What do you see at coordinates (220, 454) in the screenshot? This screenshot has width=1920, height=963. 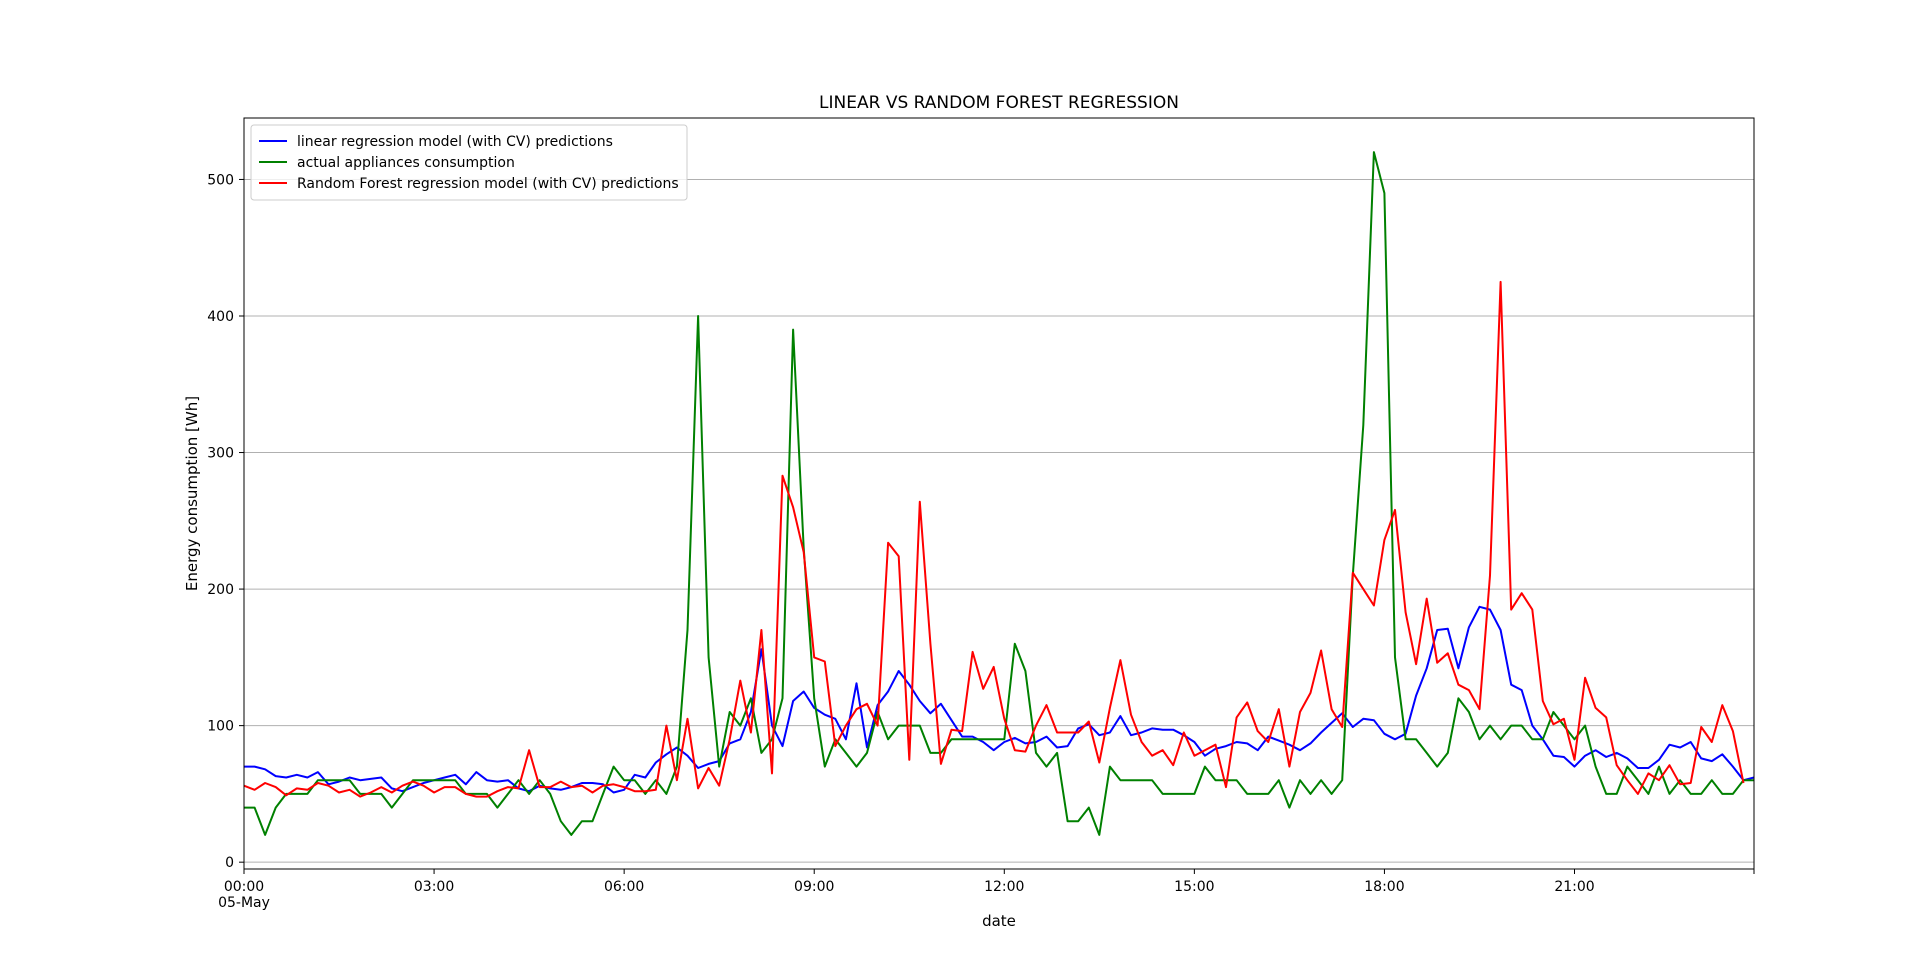 I see `y-tick-label-300: 300` at bounding box center [220, 454].